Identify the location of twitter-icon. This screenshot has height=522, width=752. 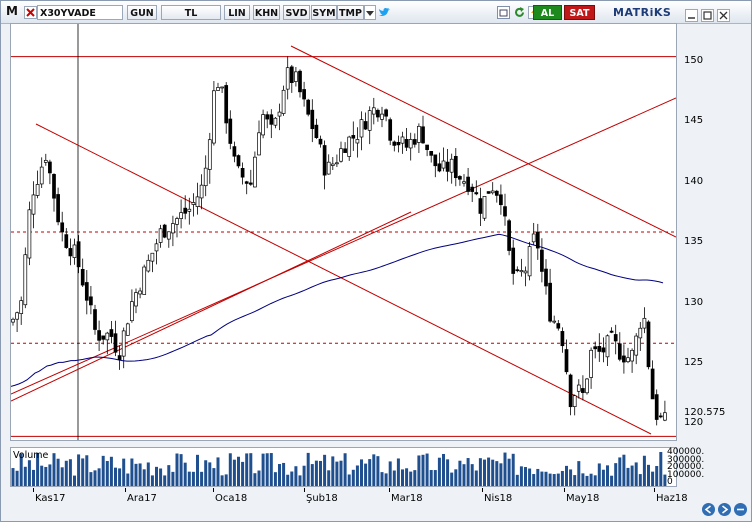
(384, 12).